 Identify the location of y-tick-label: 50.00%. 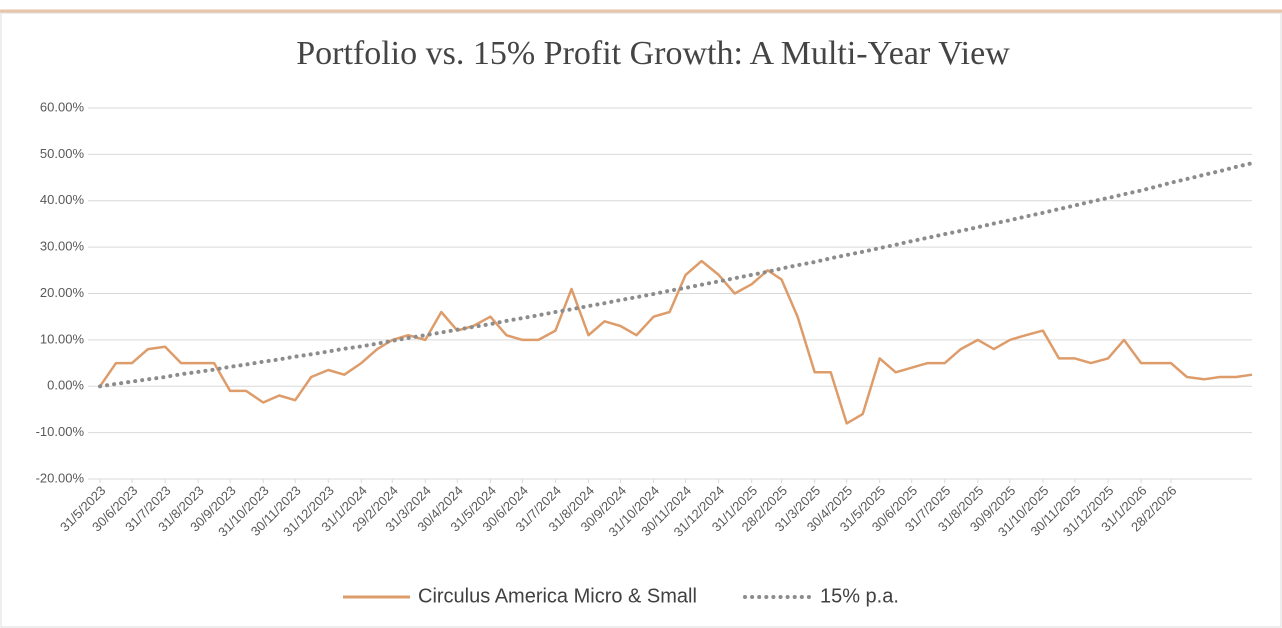
(62, 153).